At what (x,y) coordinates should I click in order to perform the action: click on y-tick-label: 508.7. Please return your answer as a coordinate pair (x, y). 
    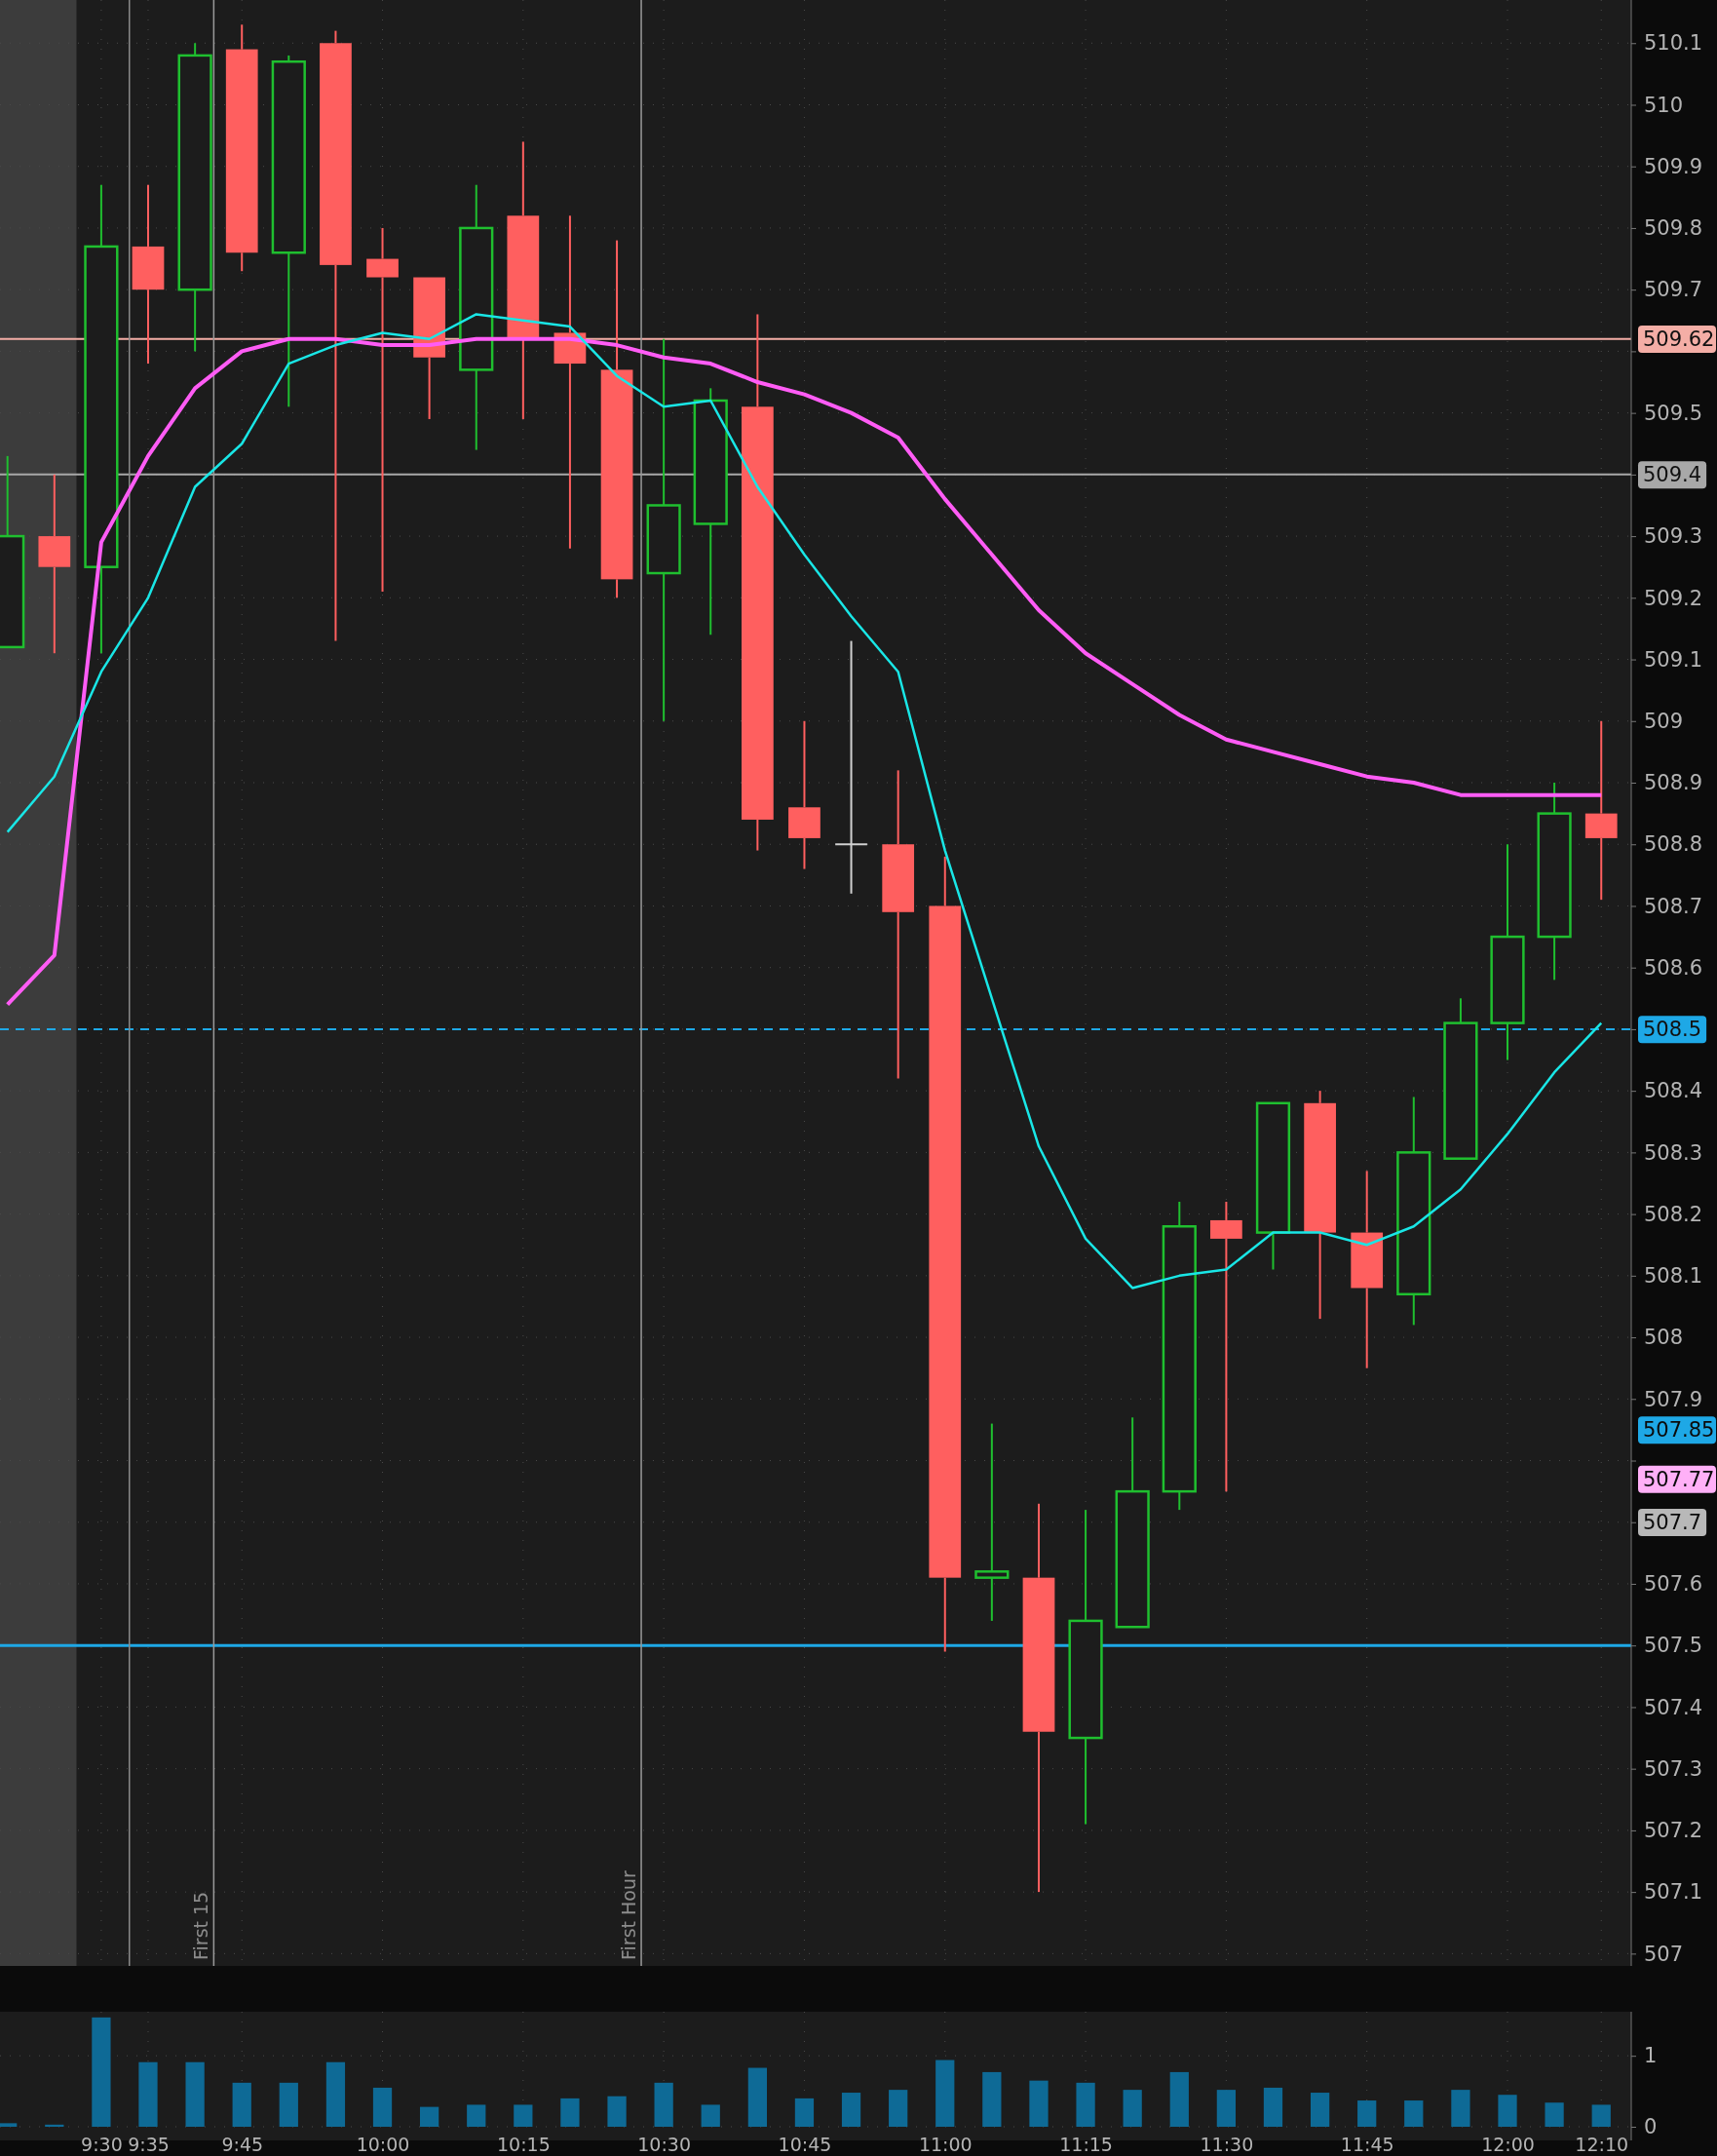
    Looking at the image, I should click on (1673, 906).